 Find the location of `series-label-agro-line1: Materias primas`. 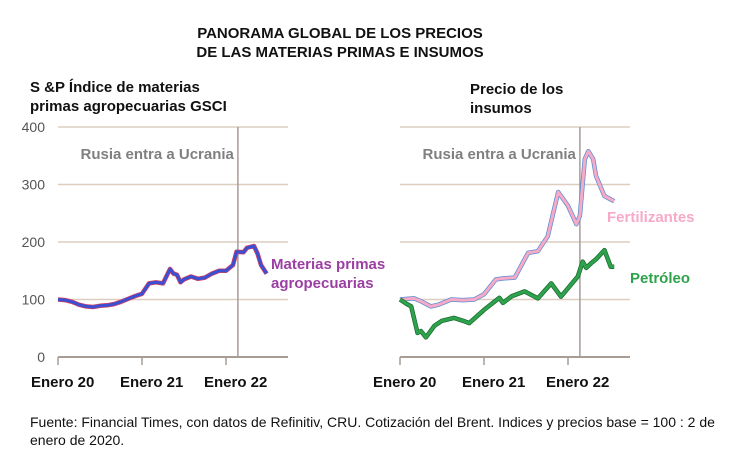

series-label-agro-line1: Materias primas is located at coordinates (328, 264).